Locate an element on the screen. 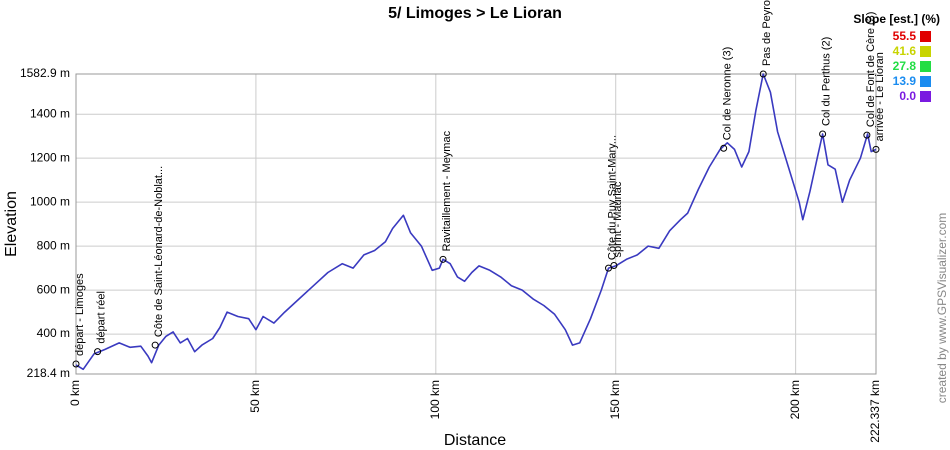 The width and height of the screenshot is (950, 450). legend-label: 0.0 is located at coordinates (907, 96).